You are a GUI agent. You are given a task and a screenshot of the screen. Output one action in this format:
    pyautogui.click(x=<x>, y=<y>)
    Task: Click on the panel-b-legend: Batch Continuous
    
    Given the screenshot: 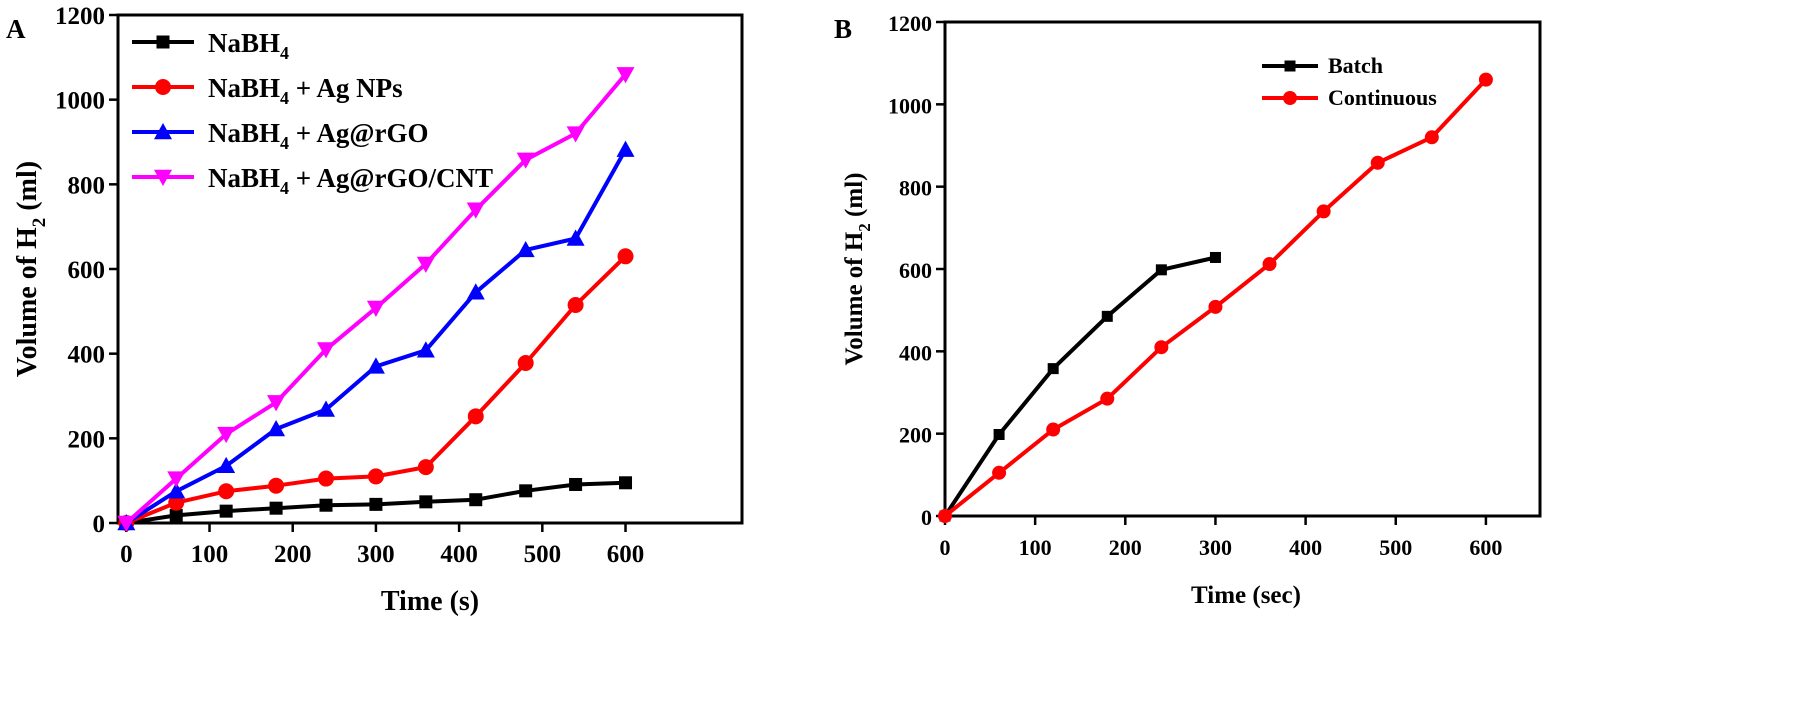 What is the action you would take?
    pyautogui.click(x=1349, y=81)
    